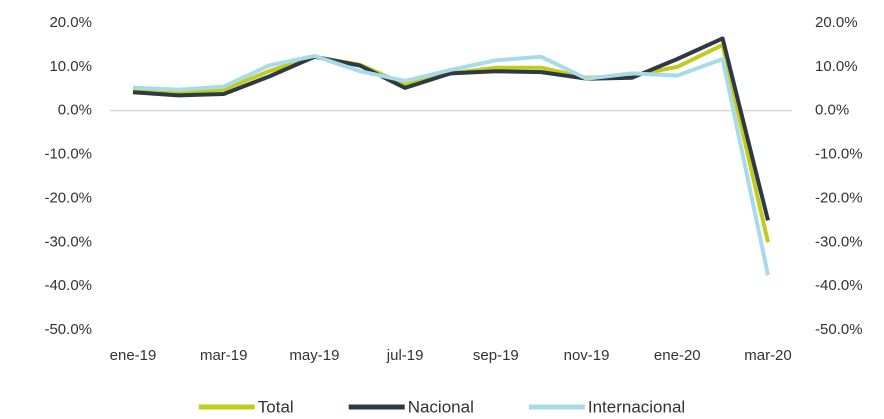  Describe the element at coordinates (405, 355) in the screenshot. I see `x-tick-label: jul-19` at that location.